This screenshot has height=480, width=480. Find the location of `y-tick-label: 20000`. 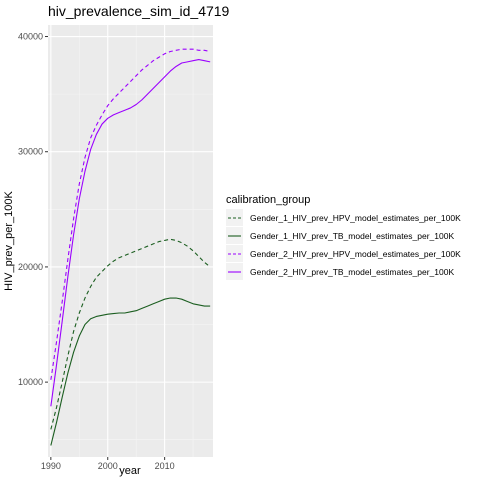

y-tick-label: 20000 is located at coordinates (30, 267).